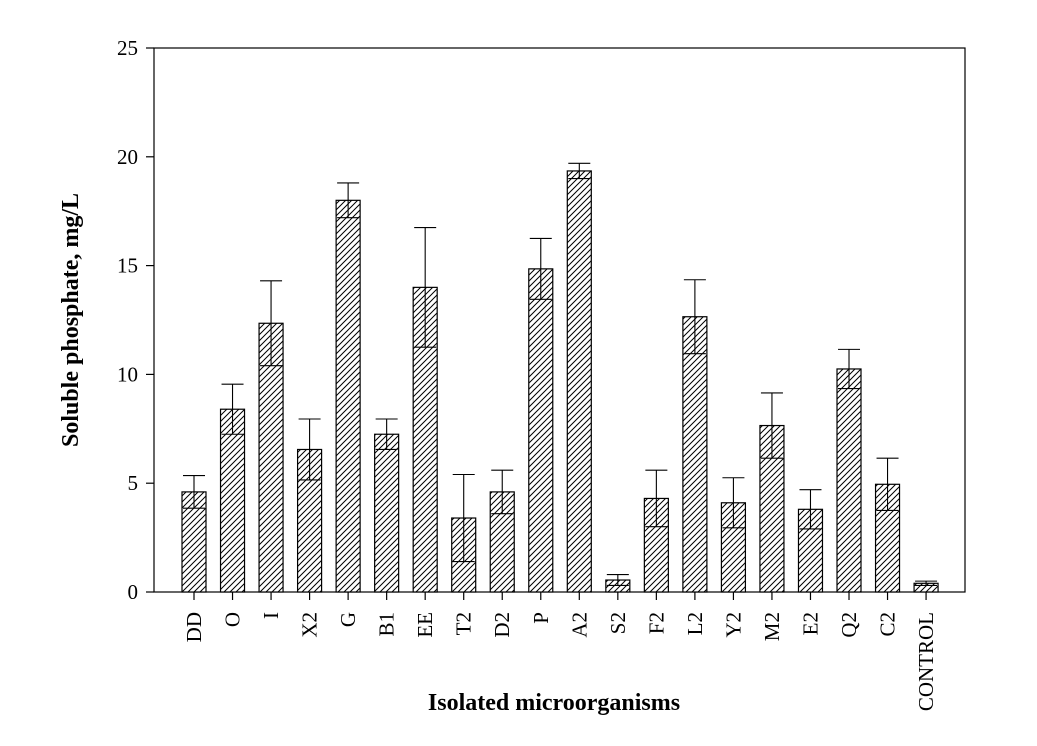 Image resolution: width=1037 pixels, height=746 pixels. What do you see at coordinates (579, 381) in the screenshot?
I see `bar-a2` at bounding box center [579, 381].